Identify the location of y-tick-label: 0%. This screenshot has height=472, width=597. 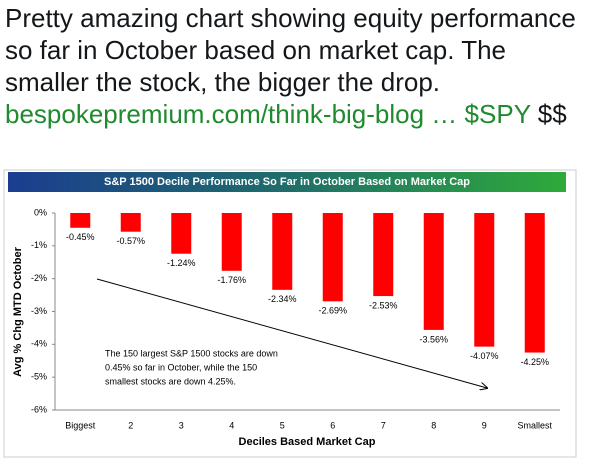
(40, 212).